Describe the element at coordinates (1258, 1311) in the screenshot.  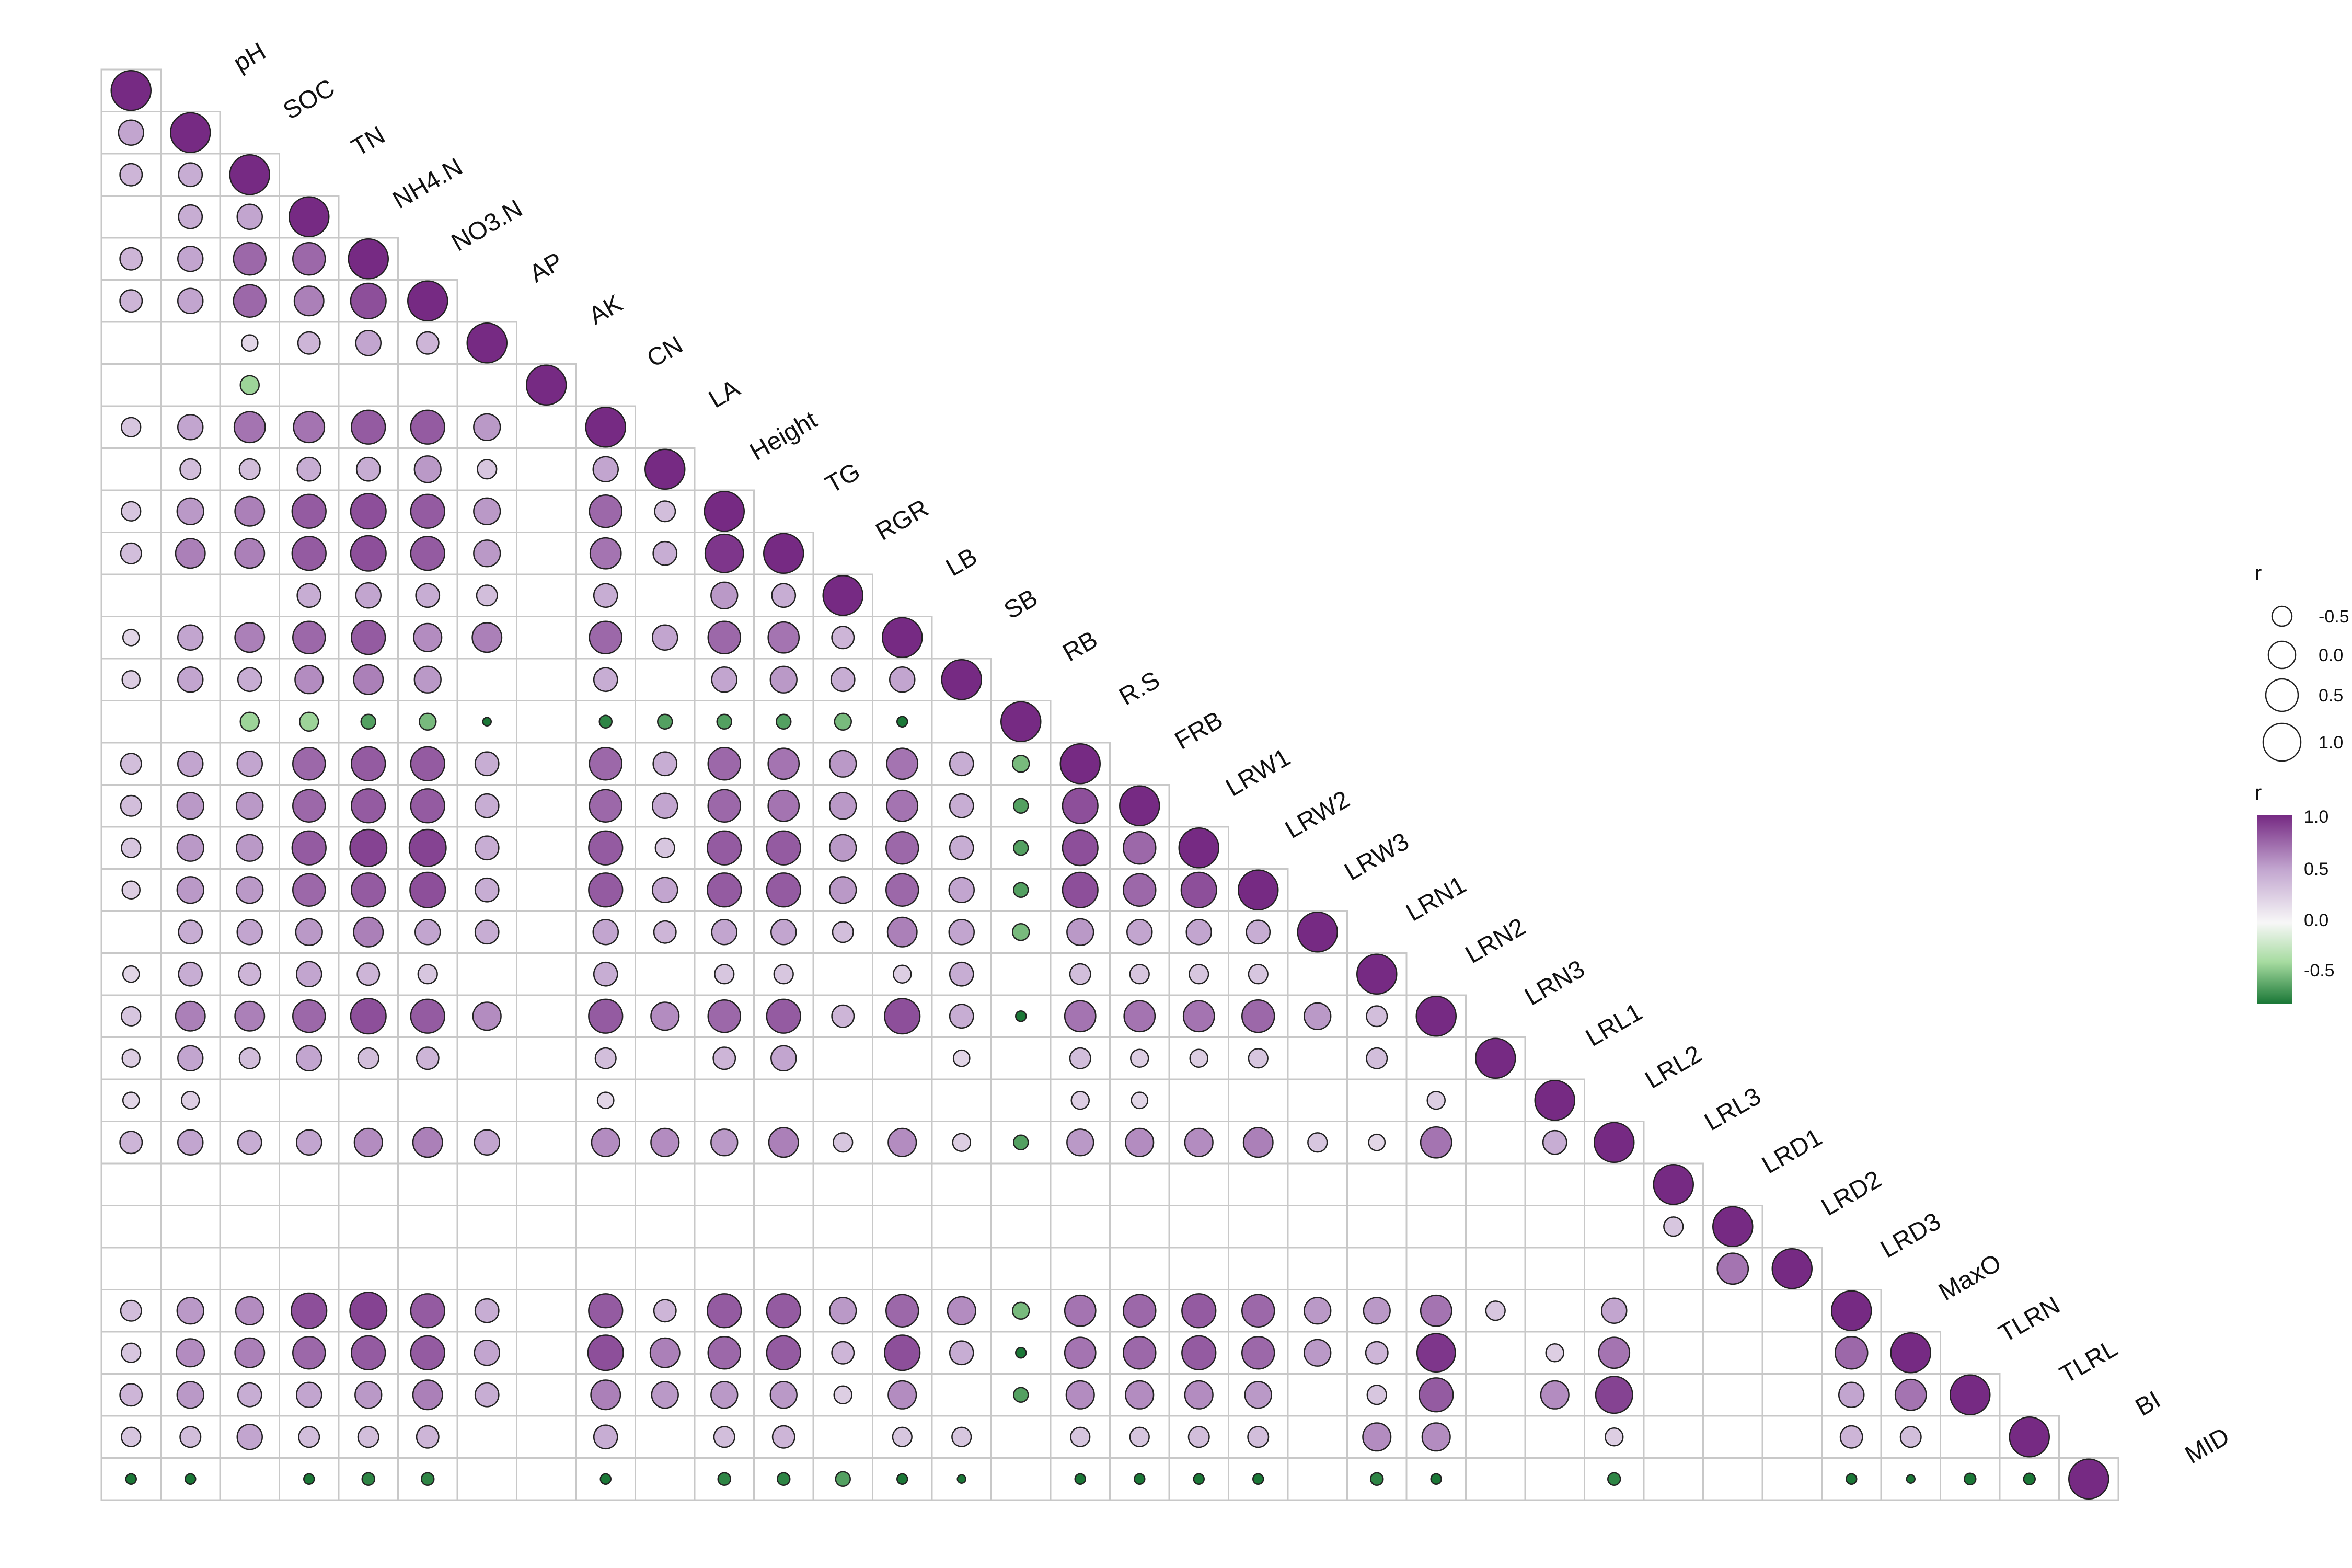
I see `corr-dot-MaxO-LRW3` at that location.